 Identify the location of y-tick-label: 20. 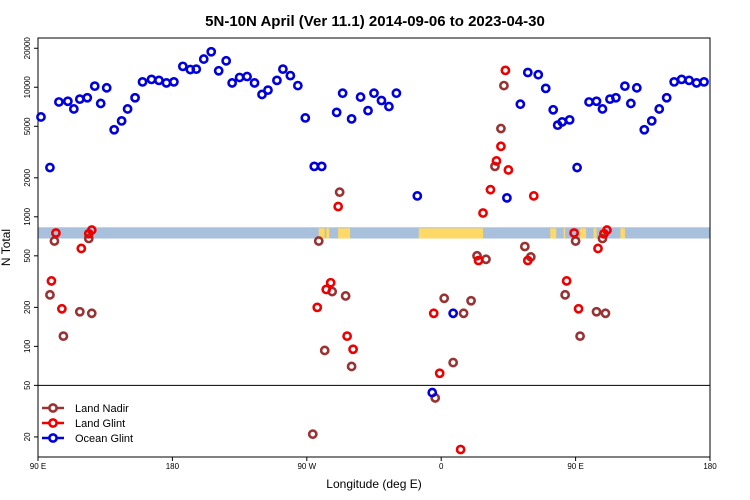
(27, 436).